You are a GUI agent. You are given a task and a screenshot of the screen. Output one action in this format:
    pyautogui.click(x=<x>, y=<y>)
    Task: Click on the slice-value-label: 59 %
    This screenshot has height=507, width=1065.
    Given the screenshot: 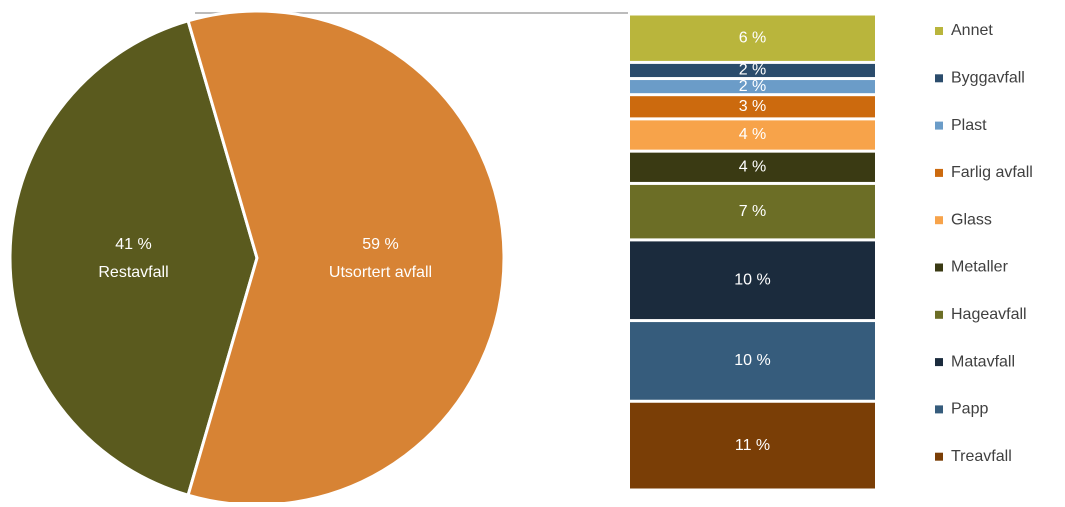 What is the action you would take?
    pyautogui.click(x=380, y=244)
    